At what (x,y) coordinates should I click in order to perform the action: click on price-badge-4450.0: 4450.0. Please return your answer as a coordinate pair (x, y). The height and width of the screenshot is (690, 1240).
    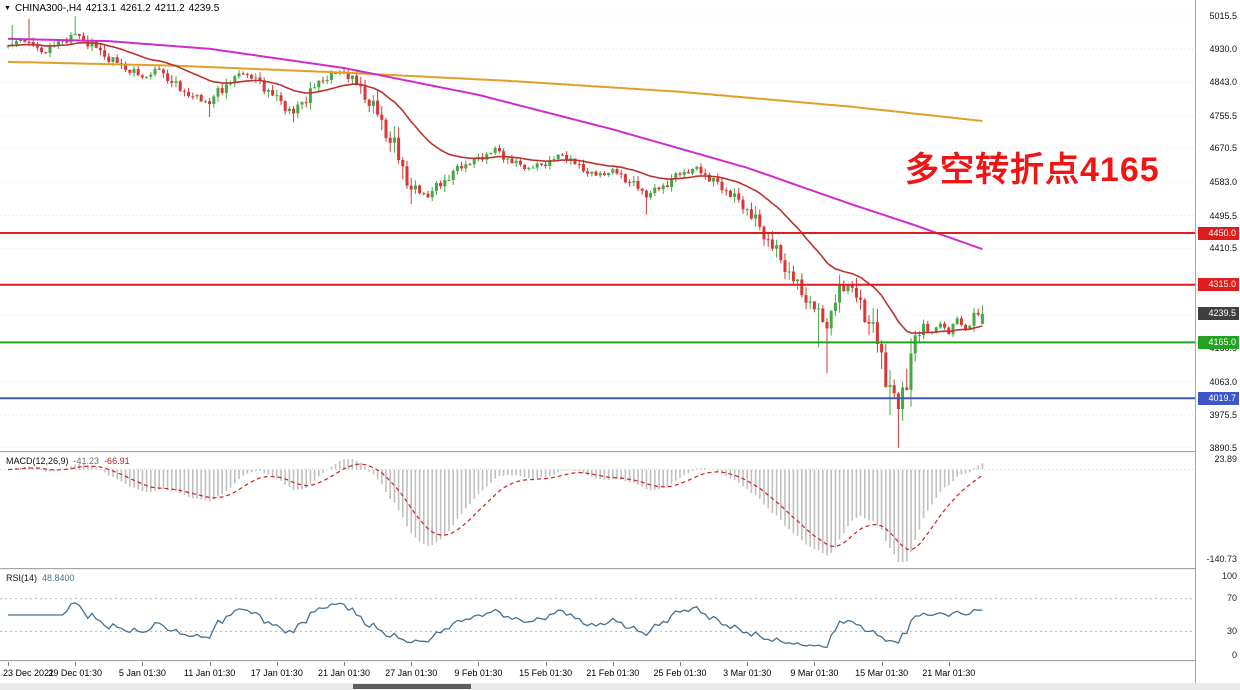
    Looking at the image, I should click on (1218, 233).